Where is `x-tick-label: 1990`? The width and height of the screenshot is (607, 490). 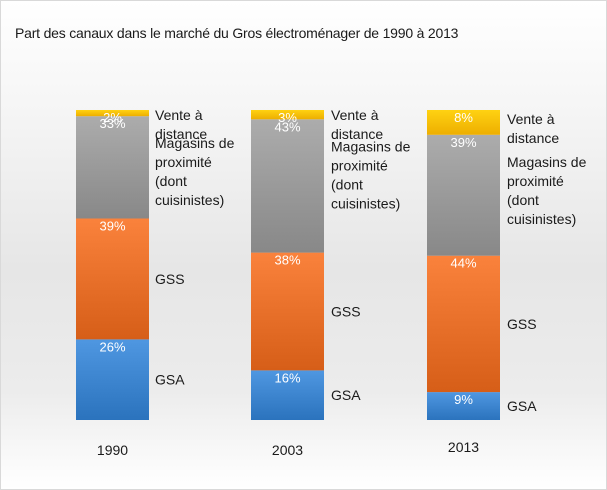
x-tick-label: 1990 is located at coordinates (112, 450).